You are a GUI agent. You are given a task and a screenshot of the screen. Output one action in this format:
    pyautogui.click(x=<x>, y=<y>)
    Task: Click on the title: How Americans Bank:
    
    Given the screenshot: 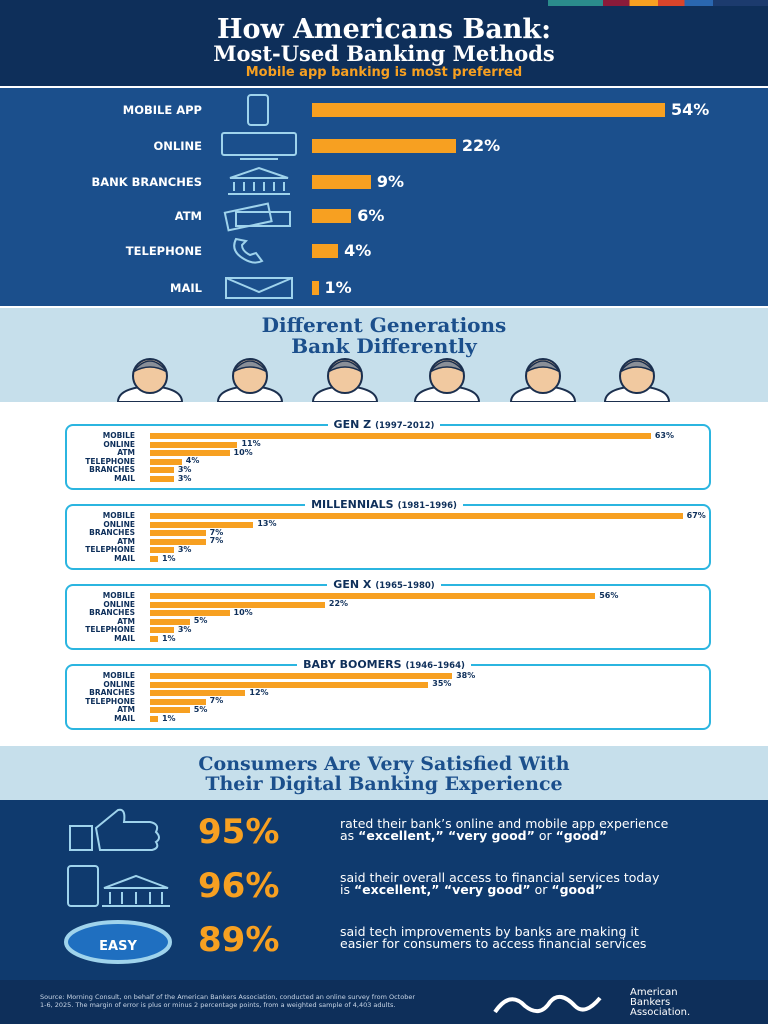 What is the action you would take?
    pyautogui.click(x=384, y=29)
    